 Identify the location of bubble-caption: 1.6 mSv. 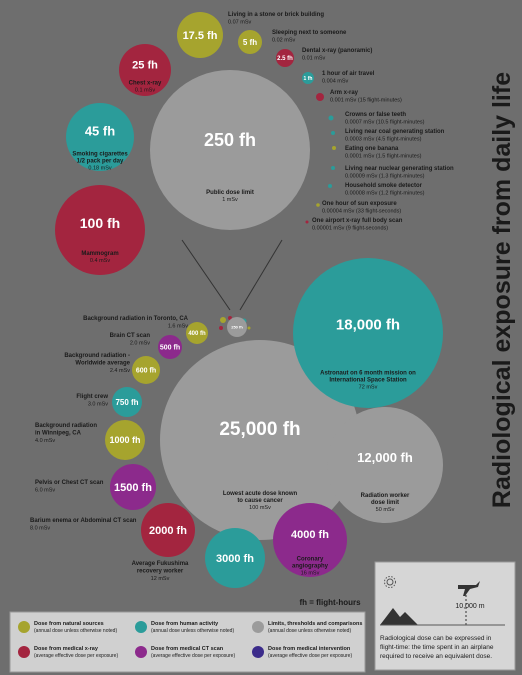
(178, 327).